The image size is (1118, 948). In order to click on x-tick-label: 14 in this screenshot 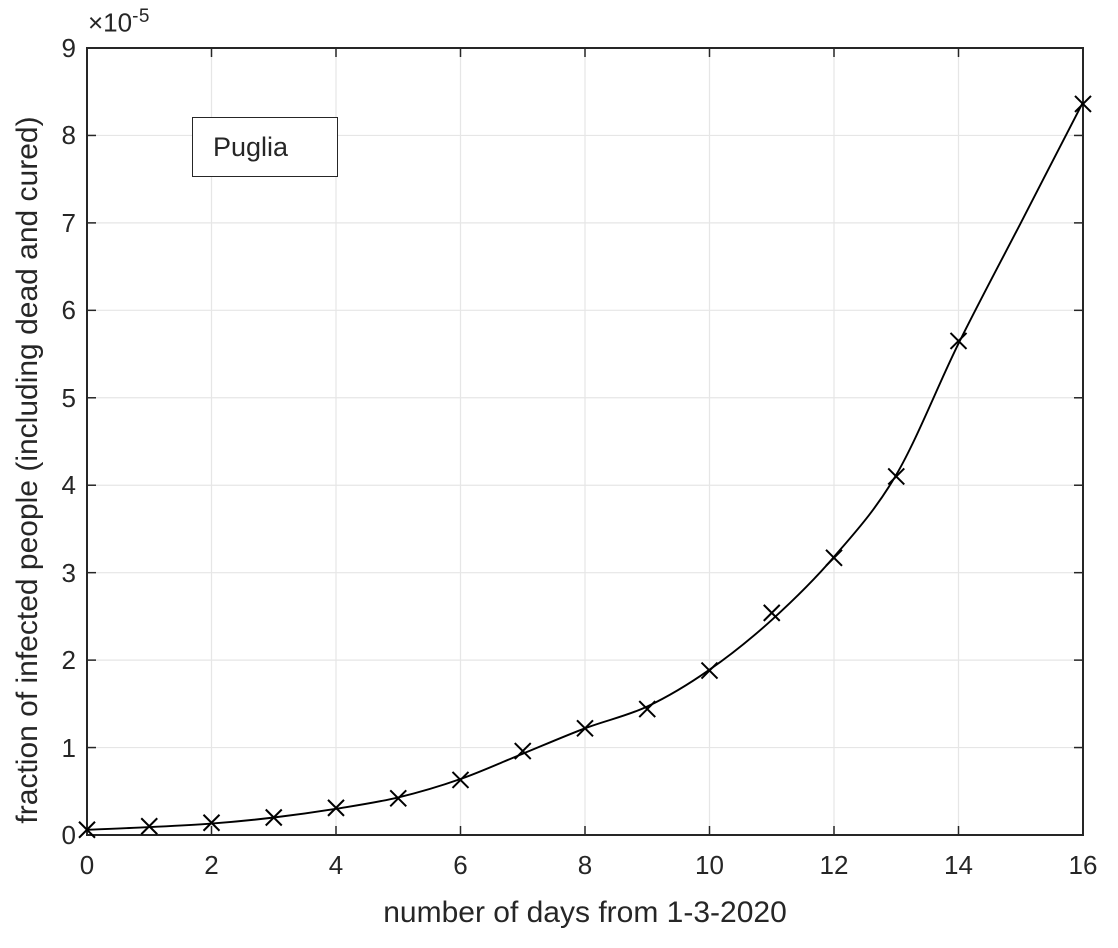, I will do `click(958, 865)`.